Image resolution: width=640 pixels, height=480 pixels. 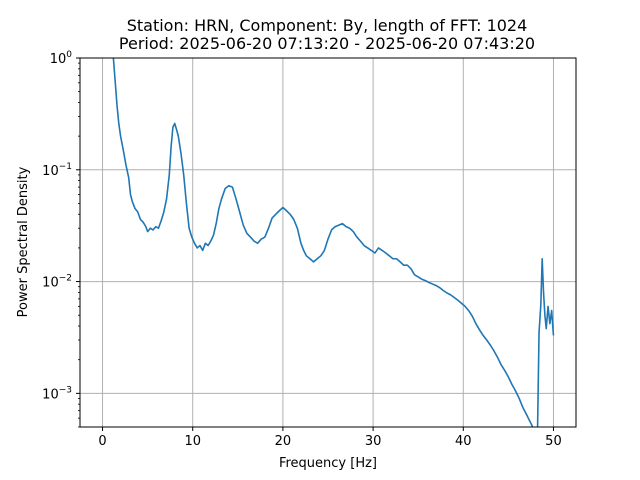 What do you see at coordinates (57, 170) in the screenshot?
I see `y-tick-label: 10⁻¹` at bounding box center [57, 170].